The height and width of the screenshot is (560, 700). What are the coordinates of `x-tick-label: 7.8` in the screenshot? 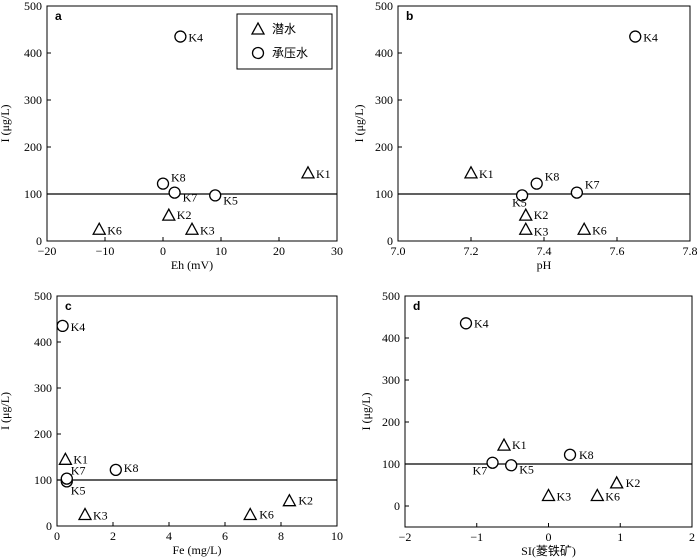 It's located at (690, 251).